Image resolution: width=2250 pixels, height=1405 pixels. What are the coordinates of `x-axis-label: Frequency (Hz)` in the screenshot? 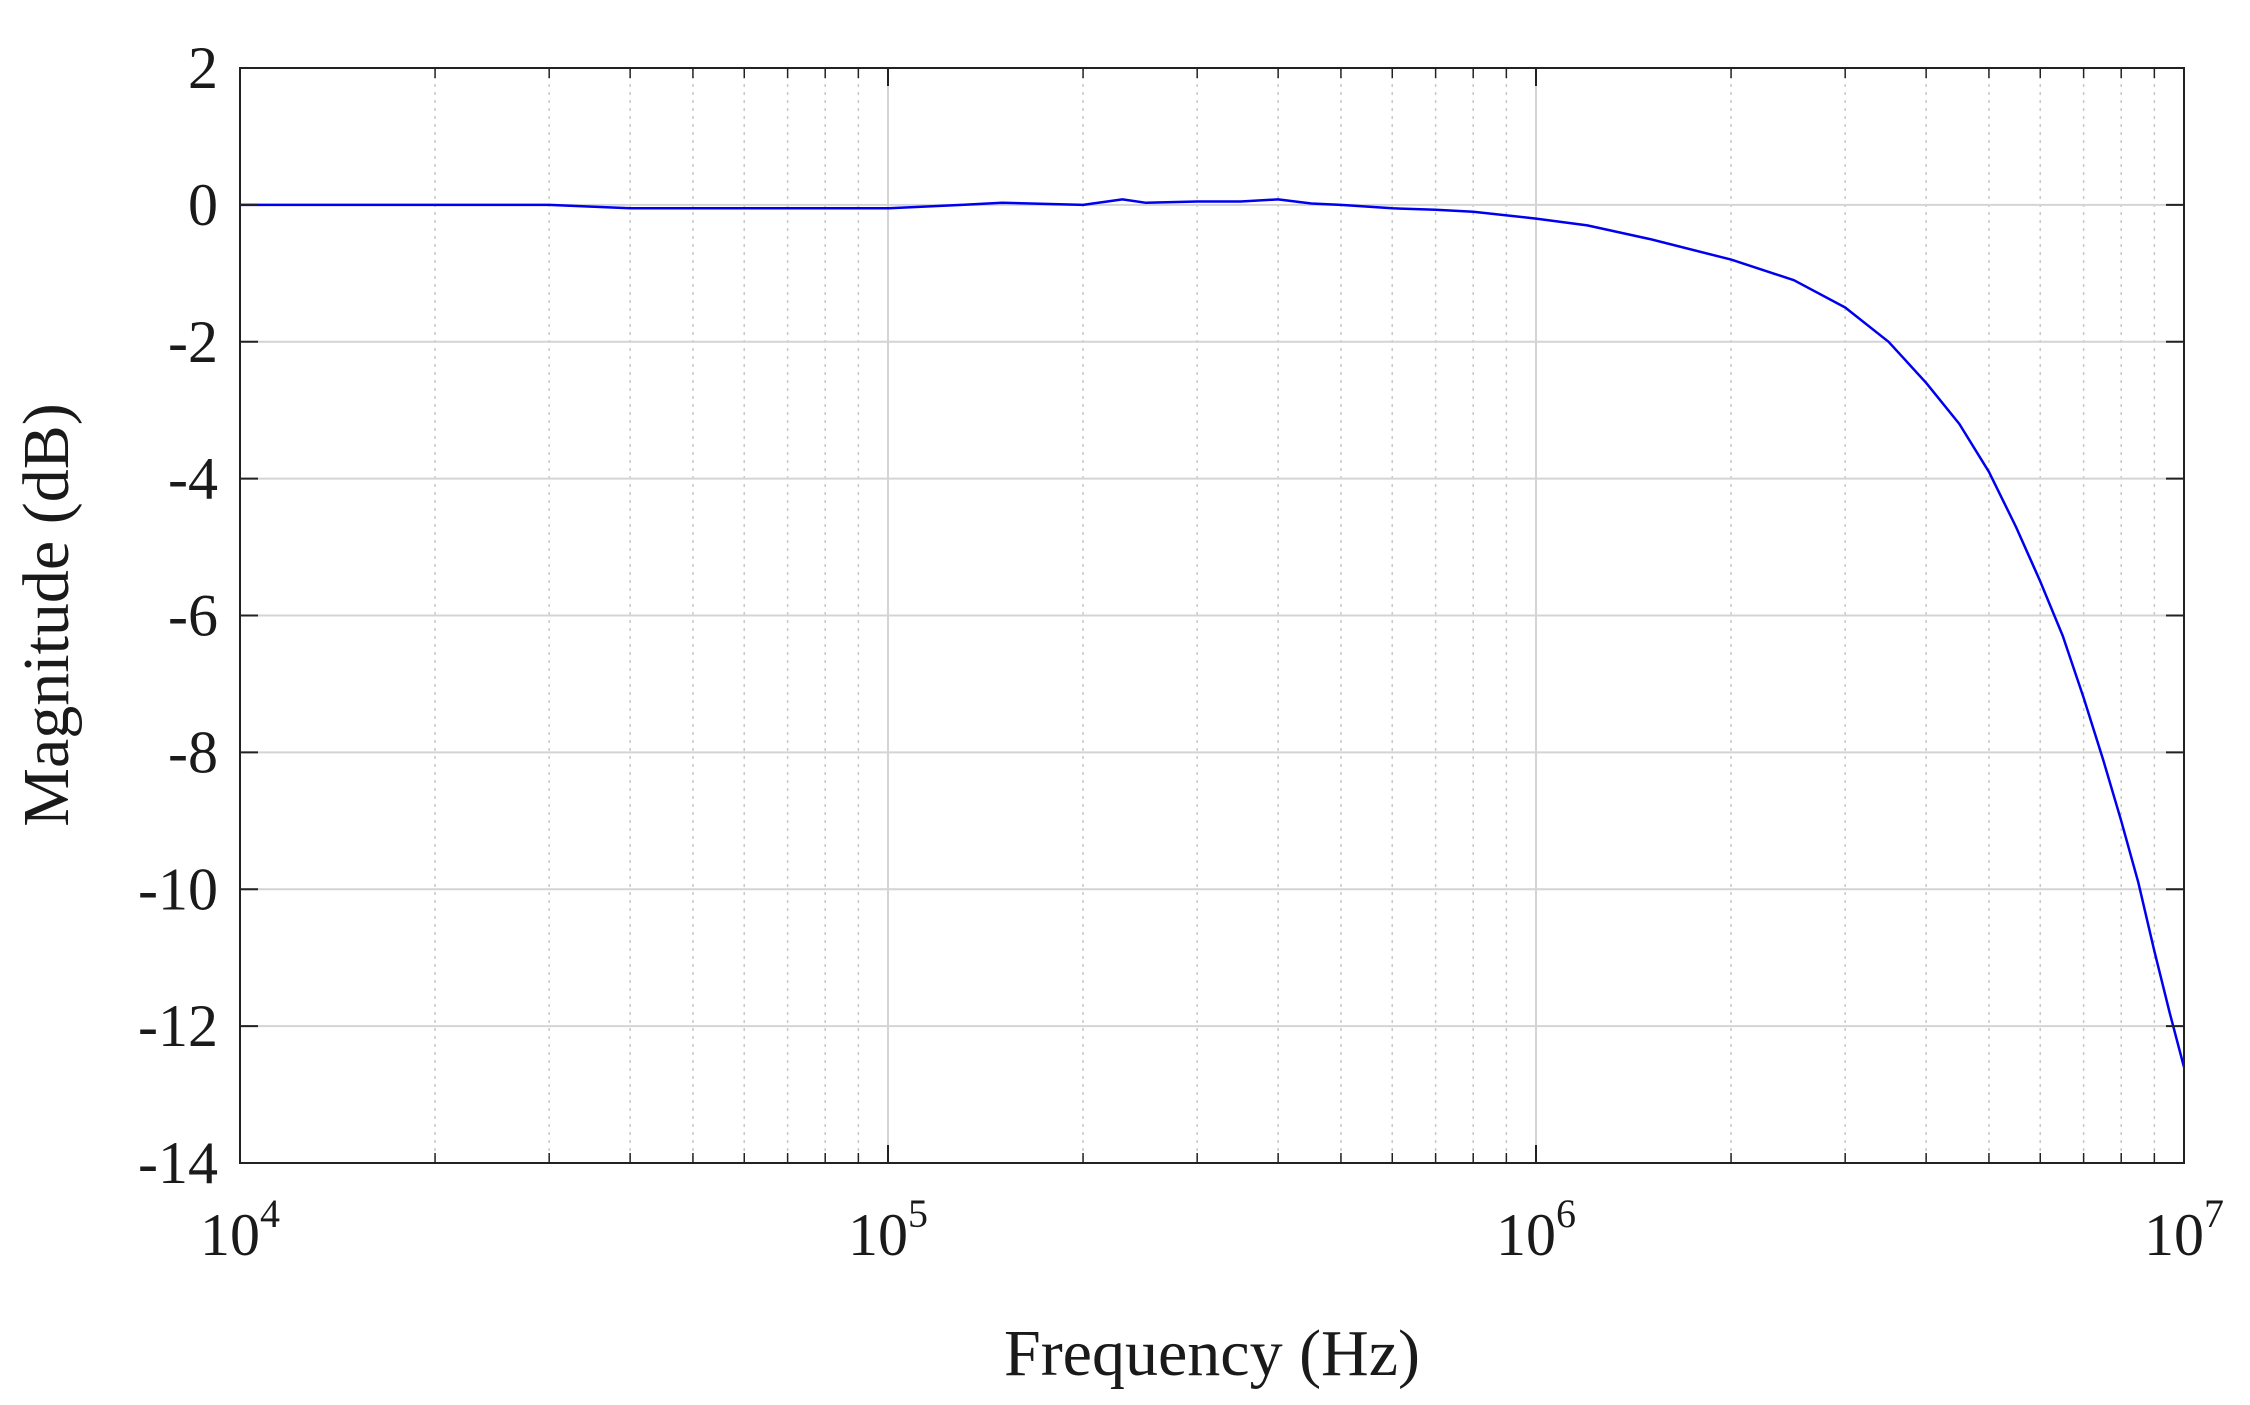 It's located at (1212, 1353).